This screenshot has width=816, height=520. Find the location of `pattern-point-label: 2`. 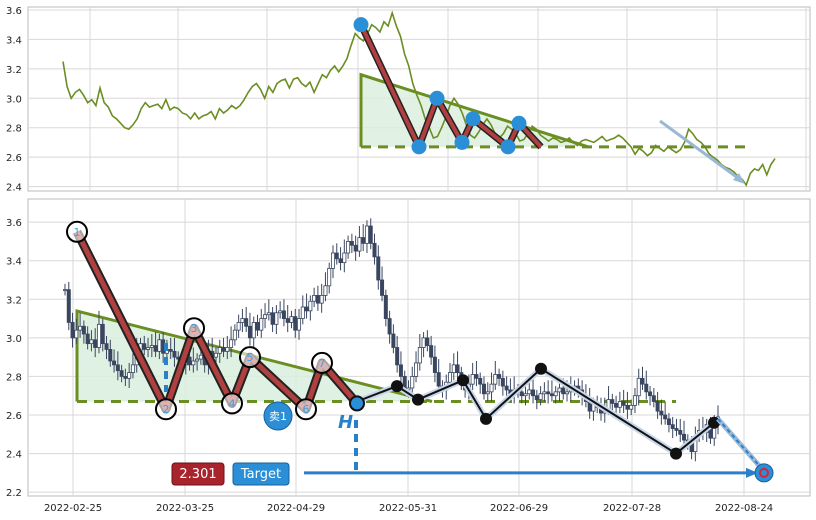

pattern-point-label: 2 is located at coordinates (166, 409).